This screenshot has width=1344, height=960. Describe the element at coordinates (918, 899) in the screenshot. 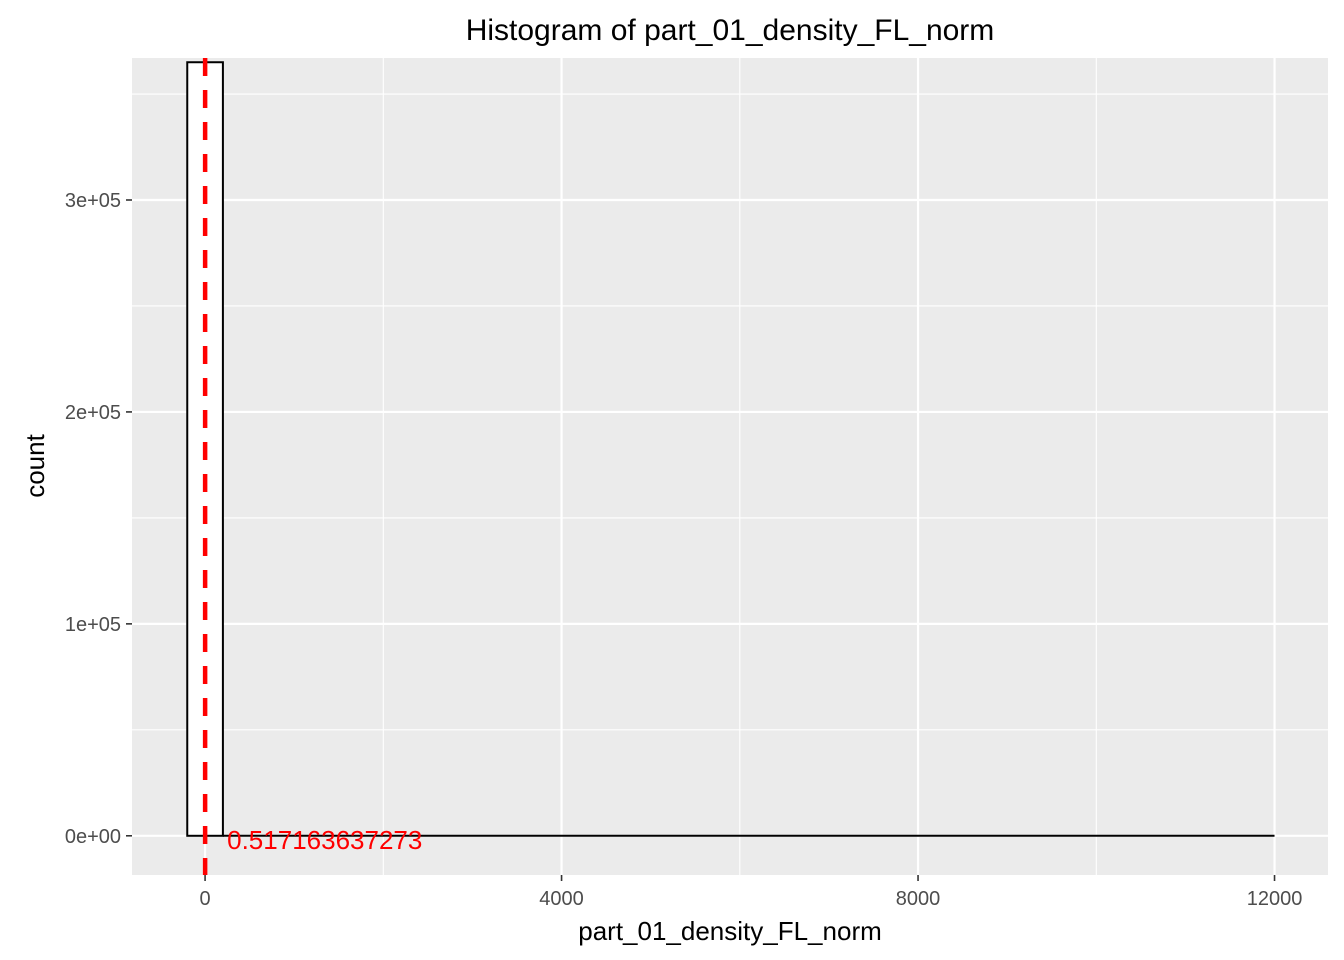

I see `x-tick-label: 8000` at that location.